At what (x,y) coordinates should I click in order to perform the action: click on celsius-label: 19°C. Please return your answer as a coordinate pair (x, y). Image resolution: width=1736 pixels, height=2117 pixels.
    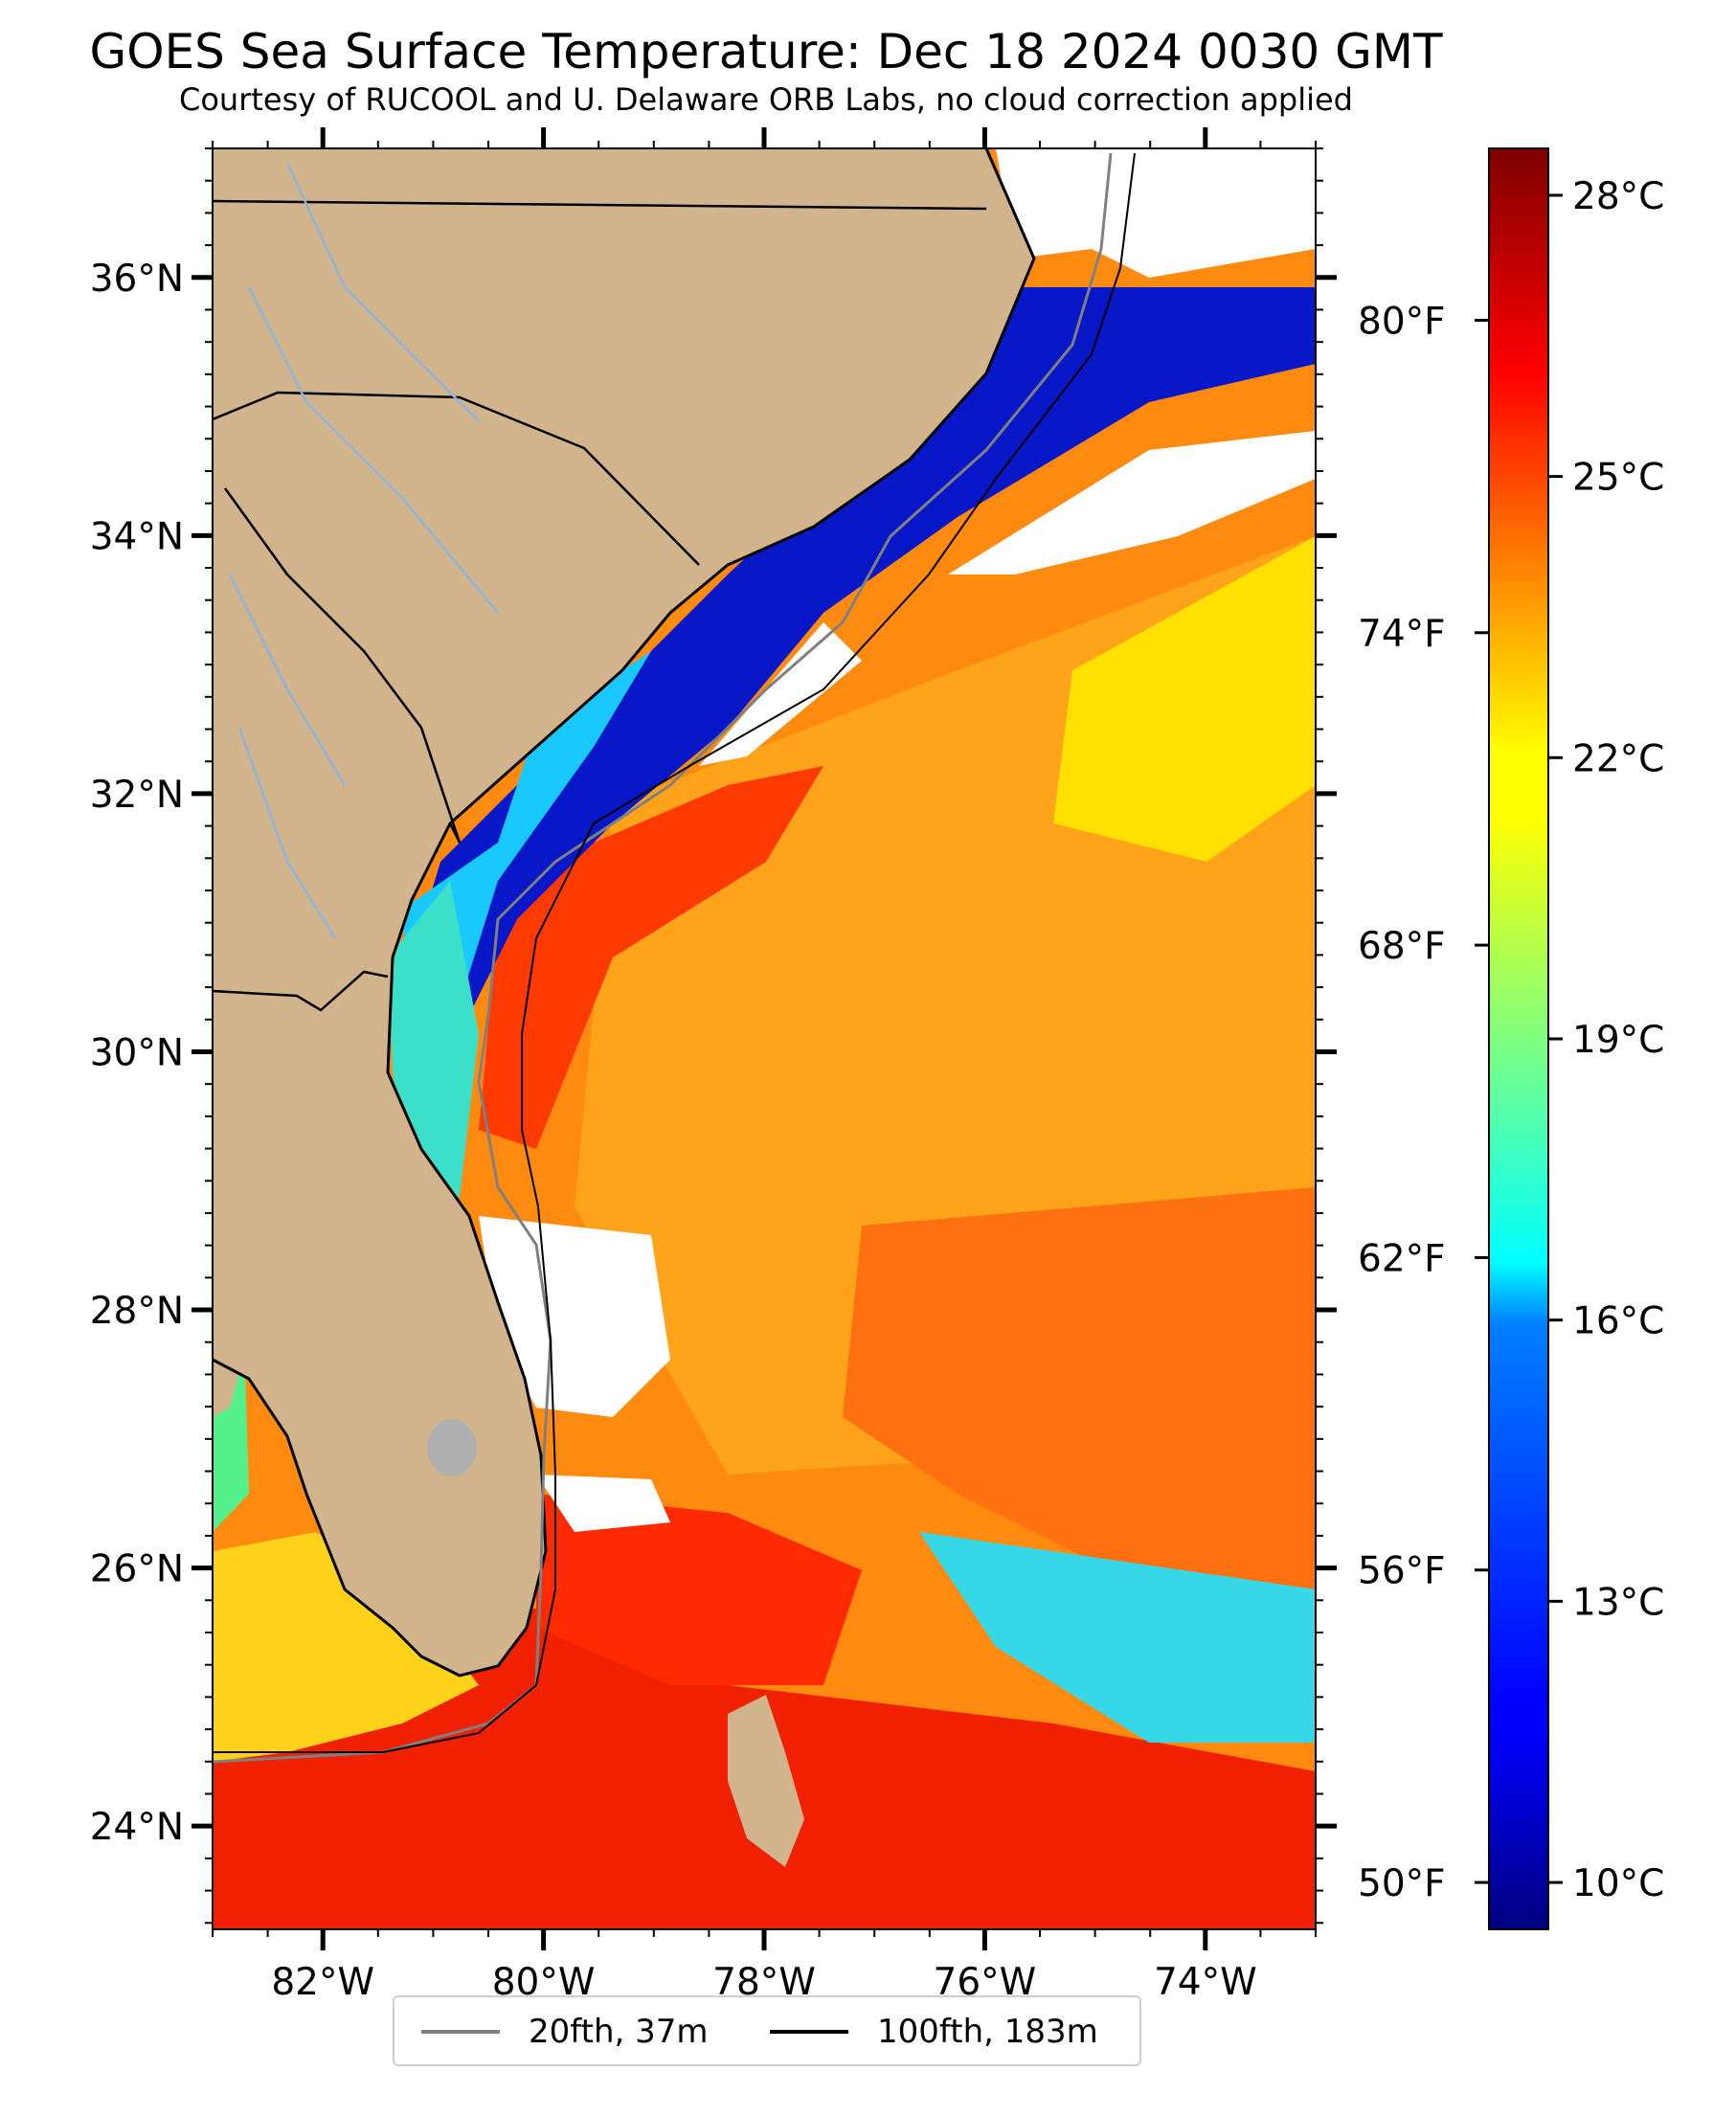
    Looking at the image, I should click on (1618, 1040).